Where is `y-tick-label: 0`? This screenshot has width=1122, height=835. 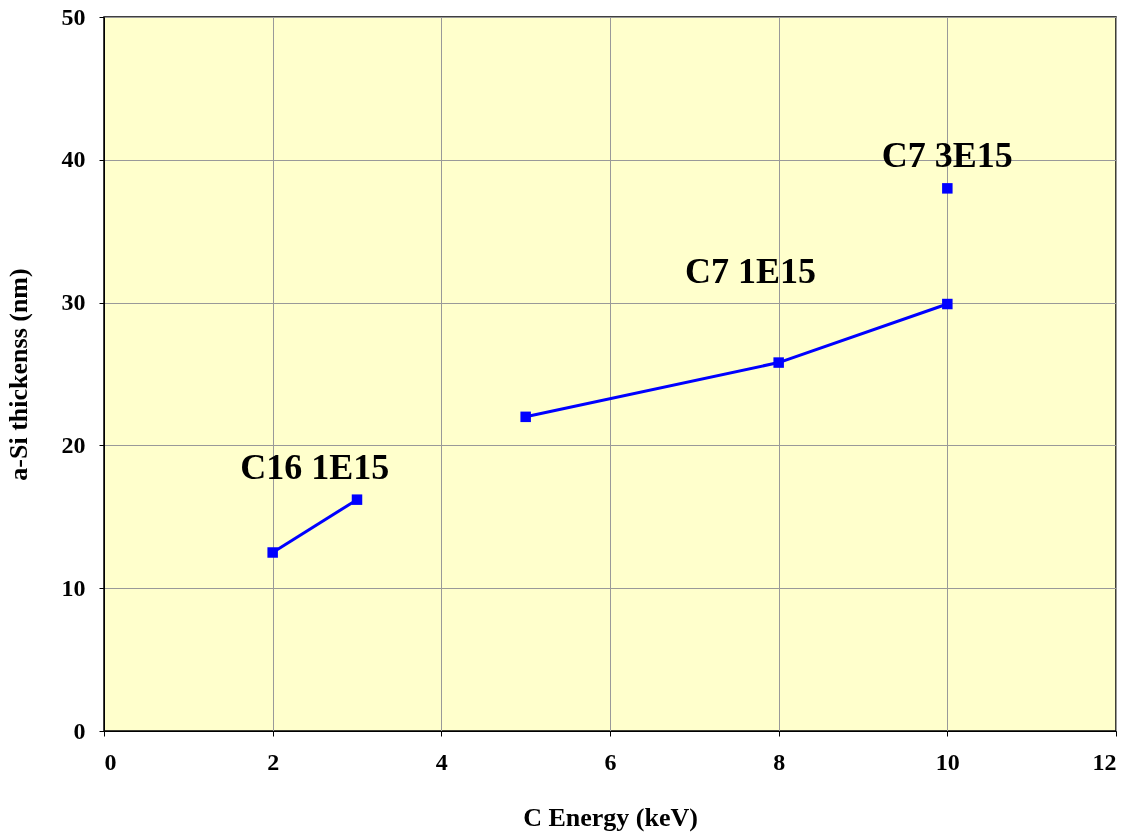 y-tick-label: 0 is located at coordinates (79, 730).